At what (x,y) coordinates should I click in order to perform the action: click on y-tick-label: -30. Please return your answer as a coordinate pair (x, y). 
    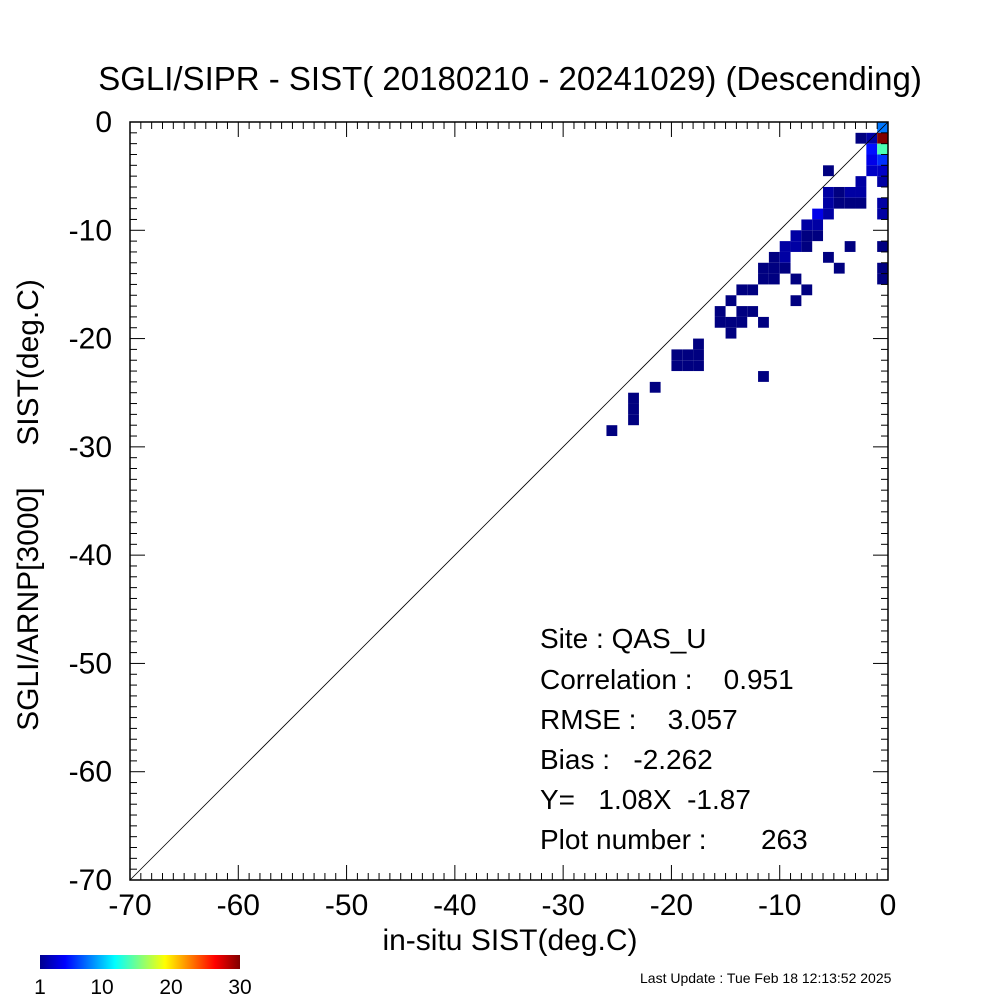
    Looking at the image, I should click on (90, 447).